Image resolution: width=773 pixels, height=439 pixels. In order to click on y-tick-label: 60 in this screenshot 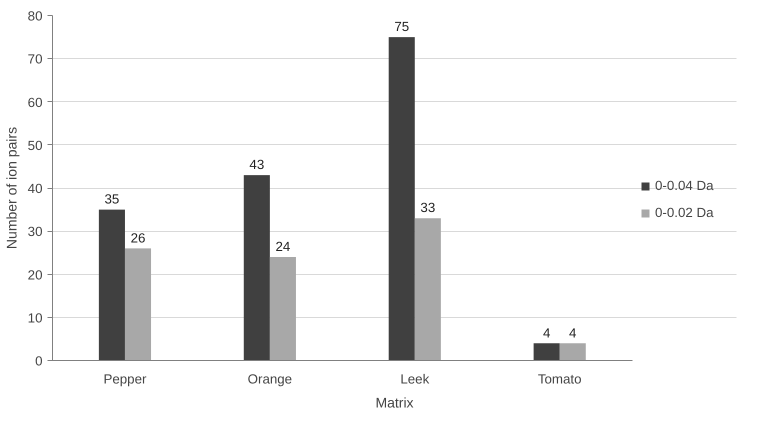, I will do `click(35, 102)`.